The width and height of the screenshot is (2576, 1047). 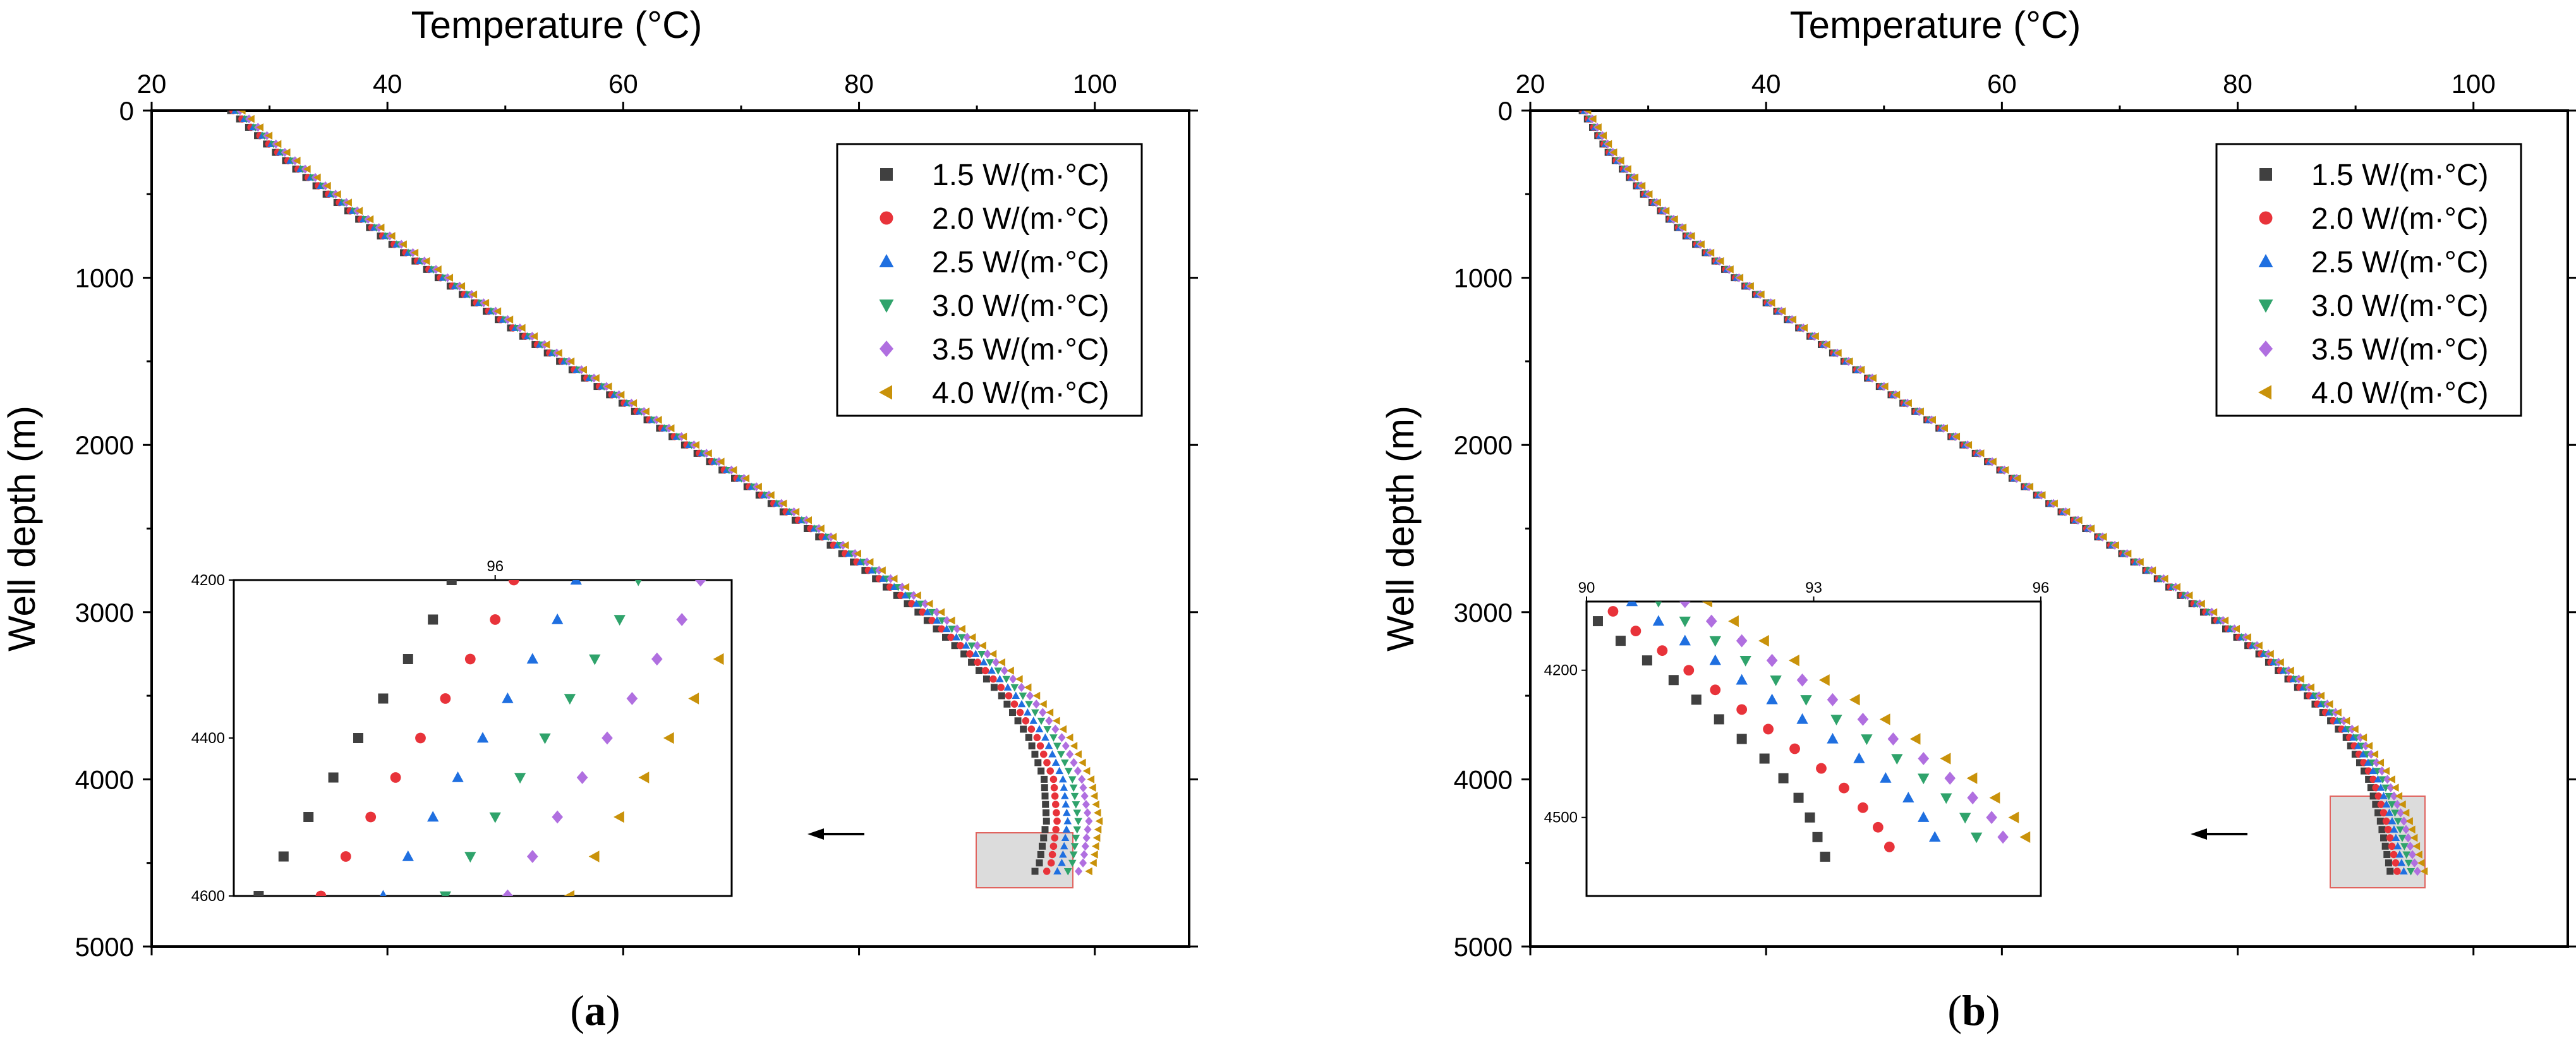 I want to click on x-tick-label: 20, so click(x=152, y=84).